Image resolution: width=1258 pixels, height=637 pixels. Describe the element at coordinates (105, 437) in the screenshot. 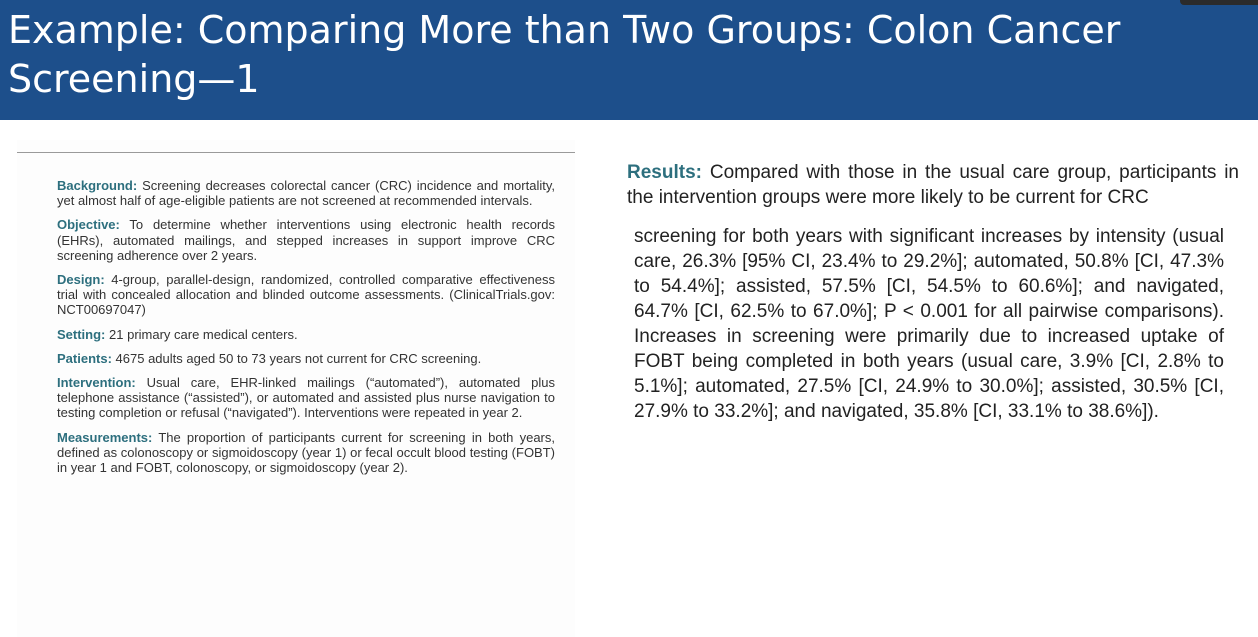

I see `section-heading: Measurements:` at that location.